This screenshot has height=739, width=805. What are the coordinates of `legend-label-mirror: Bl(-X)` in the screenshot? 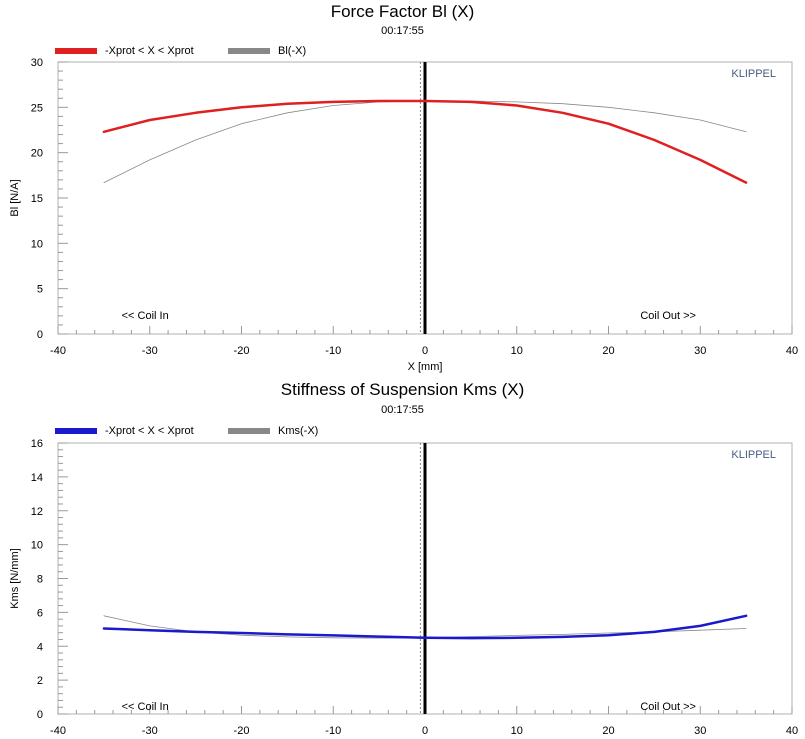 It's located at (292, 51).